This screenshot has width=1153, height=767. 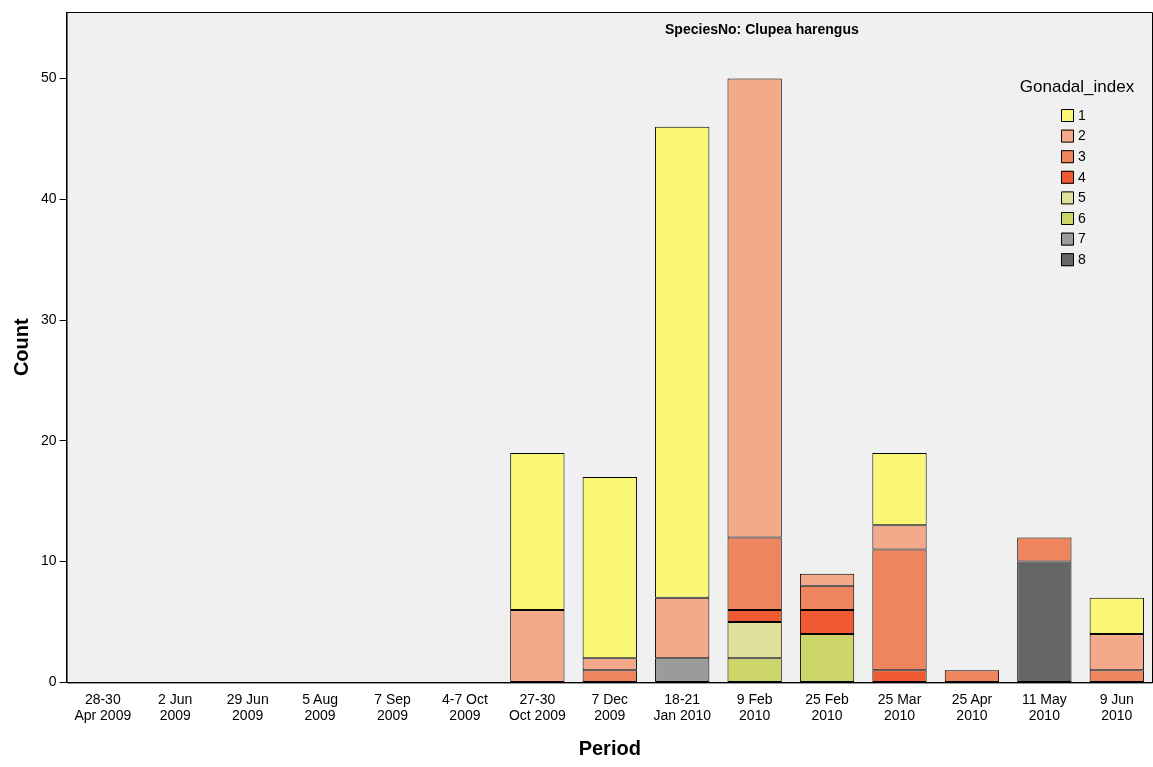 What do you see at coordinates (52, 681) in the screenshot?
I see `y-tick-label: 0` at bounding box center [52, 681].